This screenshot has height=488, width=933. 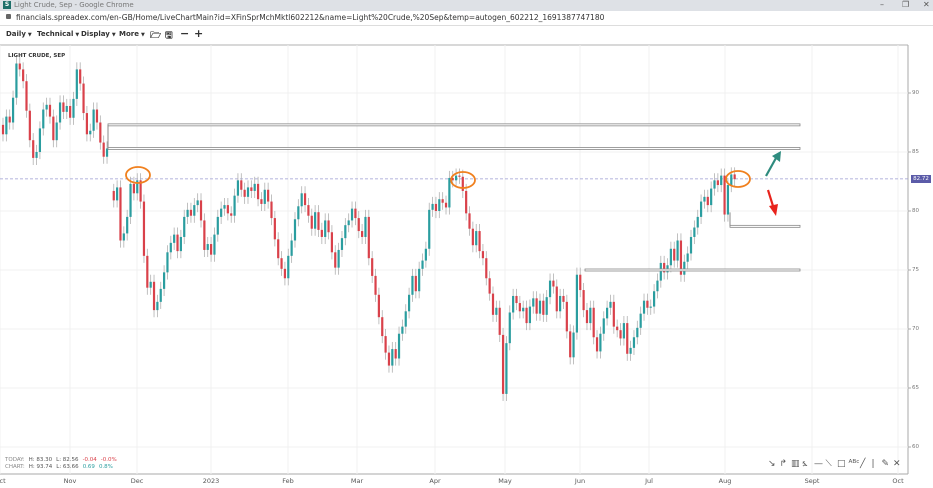 What do you see at coordinates (156, 36) in the screenshot?
I see `folder-open-icon: 🗁` at bounding box center [156, 36].